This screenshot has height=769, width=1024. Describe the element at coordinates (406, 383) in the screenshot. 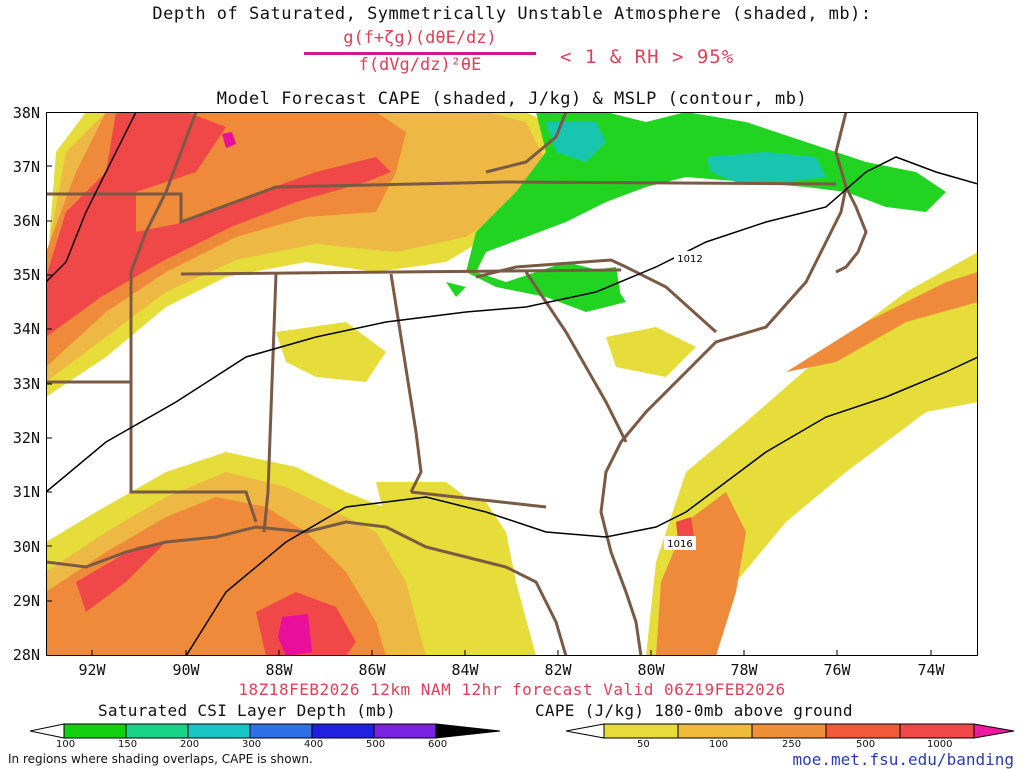

I see `border-al-ga` at that location.